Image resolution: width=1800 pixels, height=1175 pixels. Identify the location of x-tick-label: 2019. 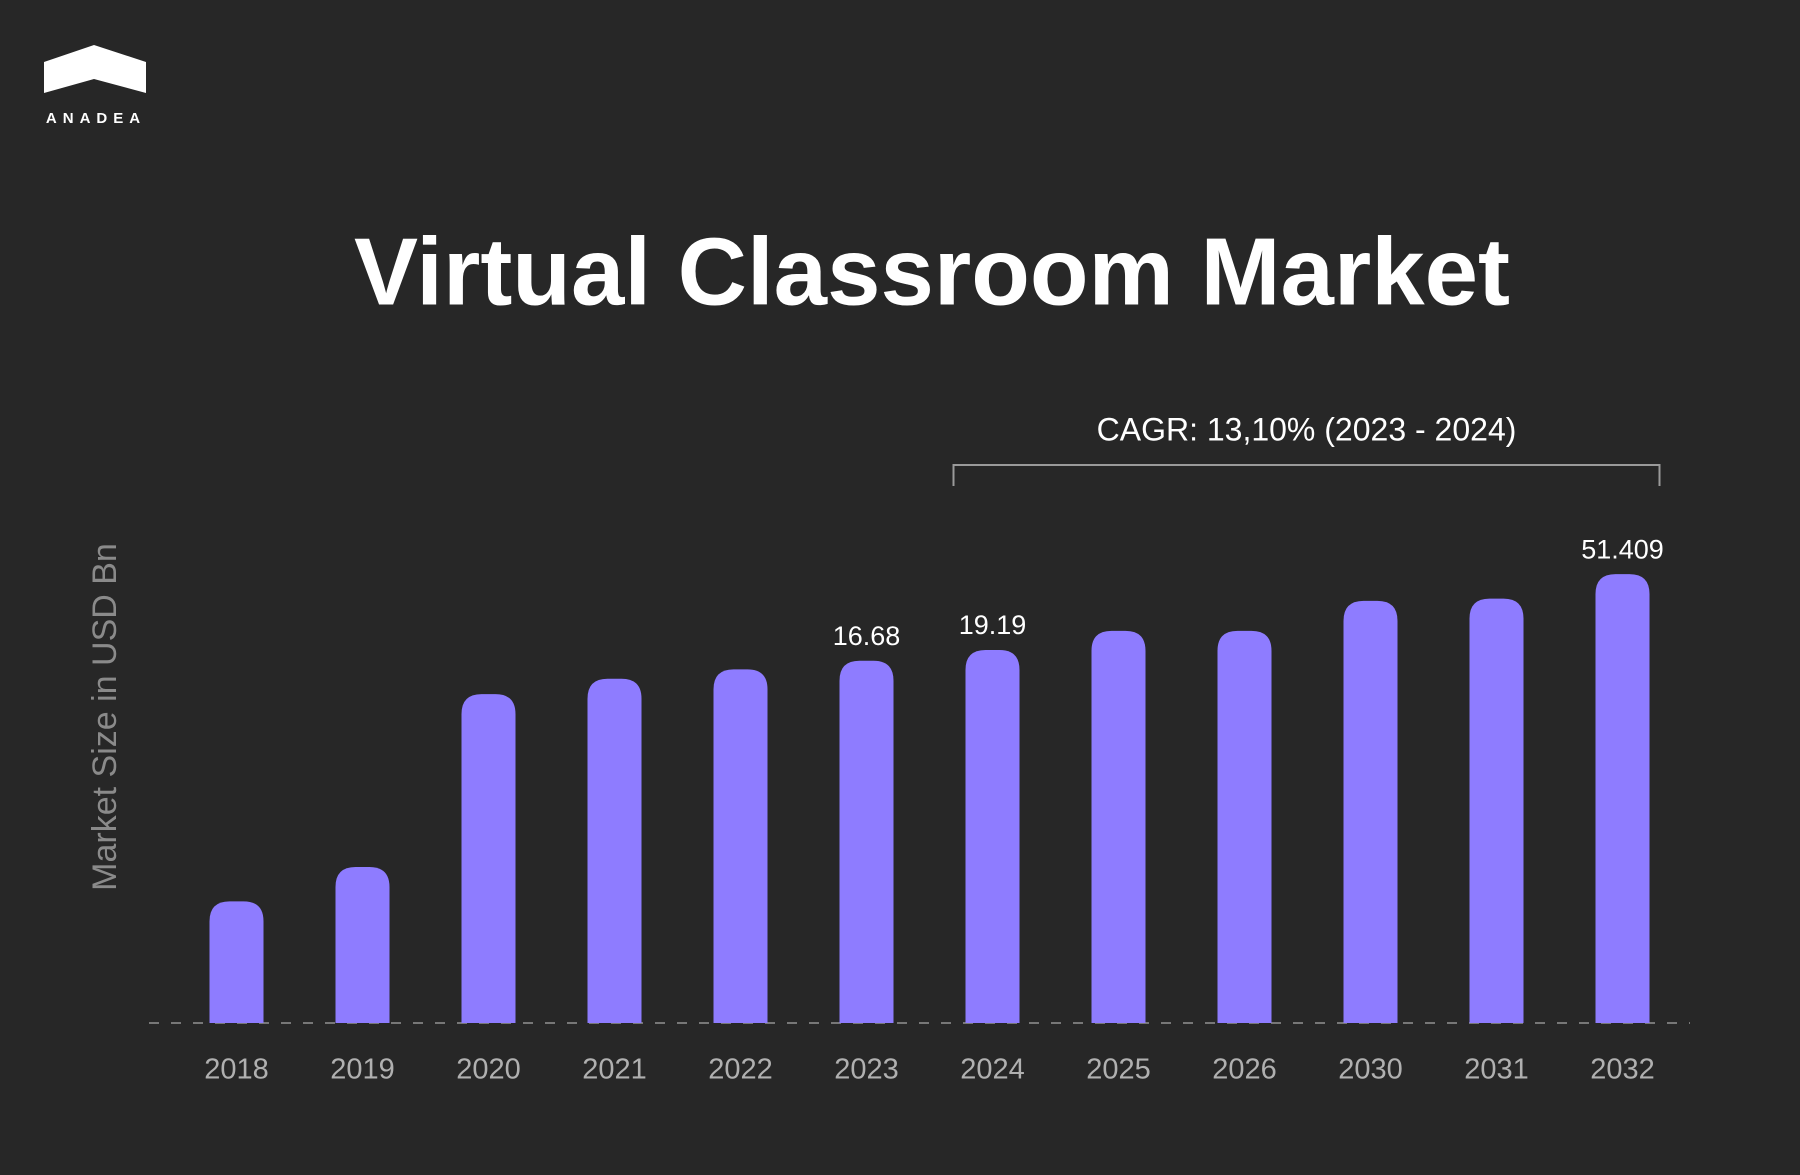
(362, 1070).